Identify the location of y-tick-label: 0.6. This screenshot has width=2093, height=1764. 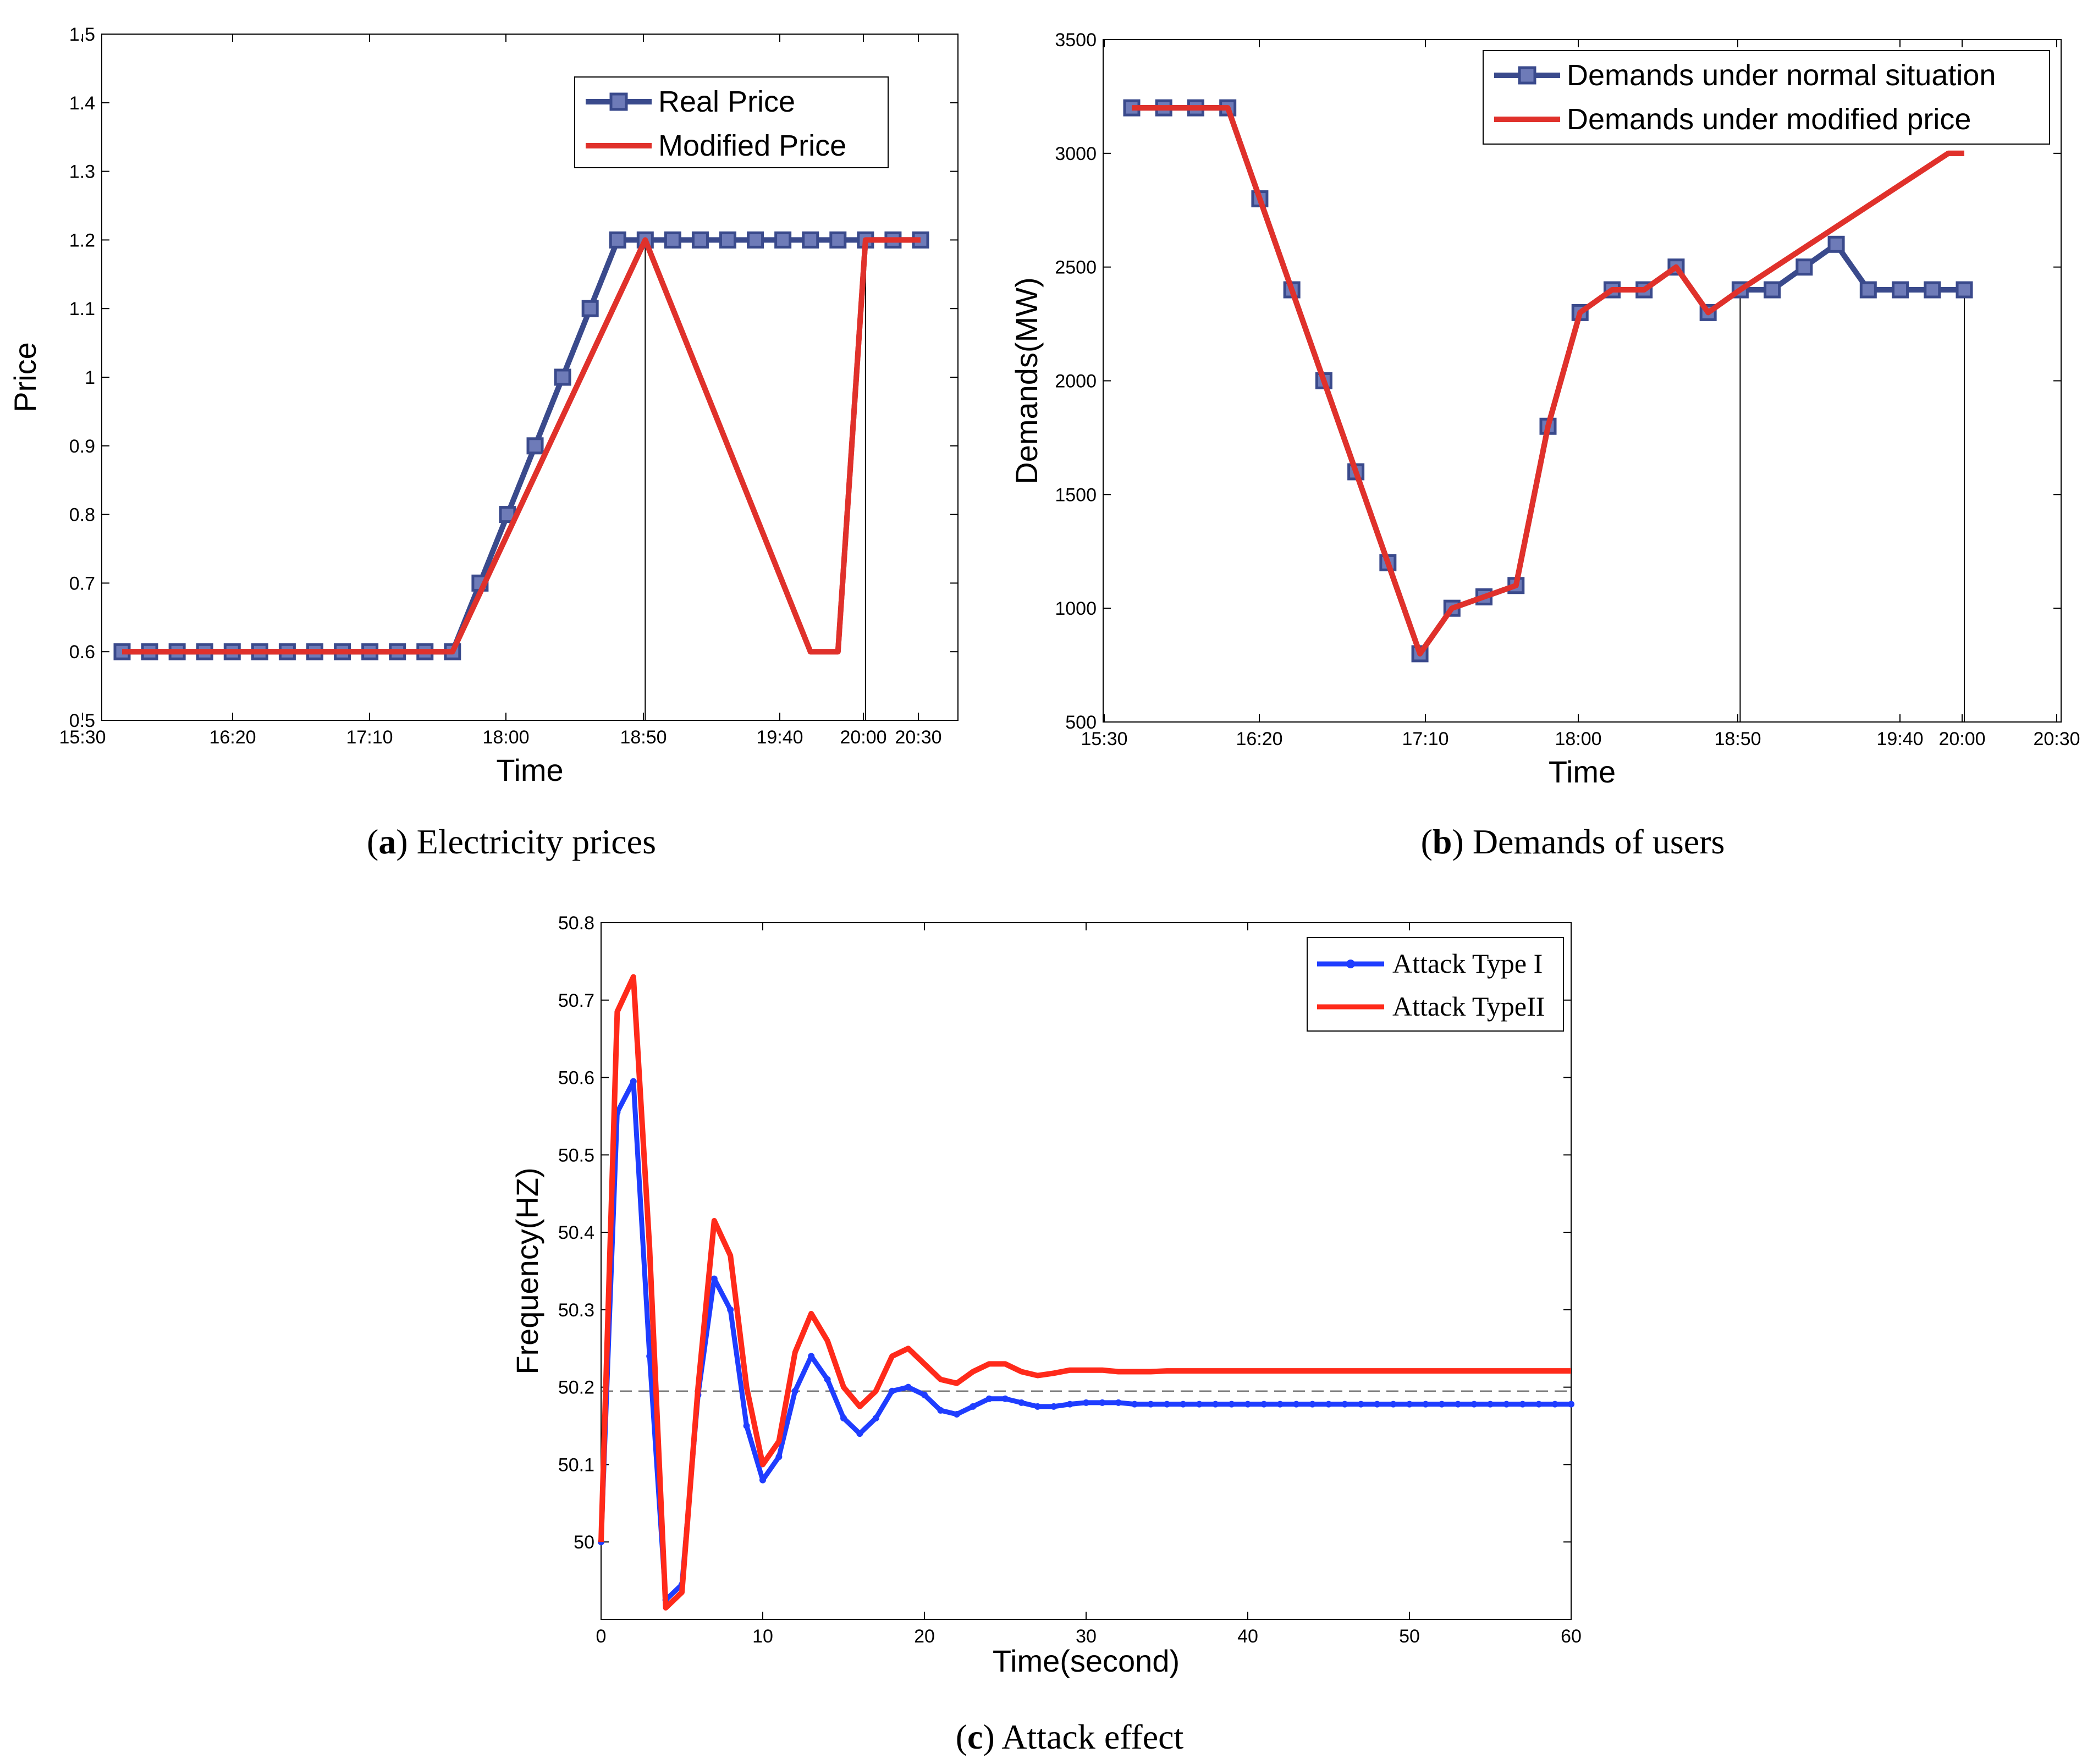
(82, 652).